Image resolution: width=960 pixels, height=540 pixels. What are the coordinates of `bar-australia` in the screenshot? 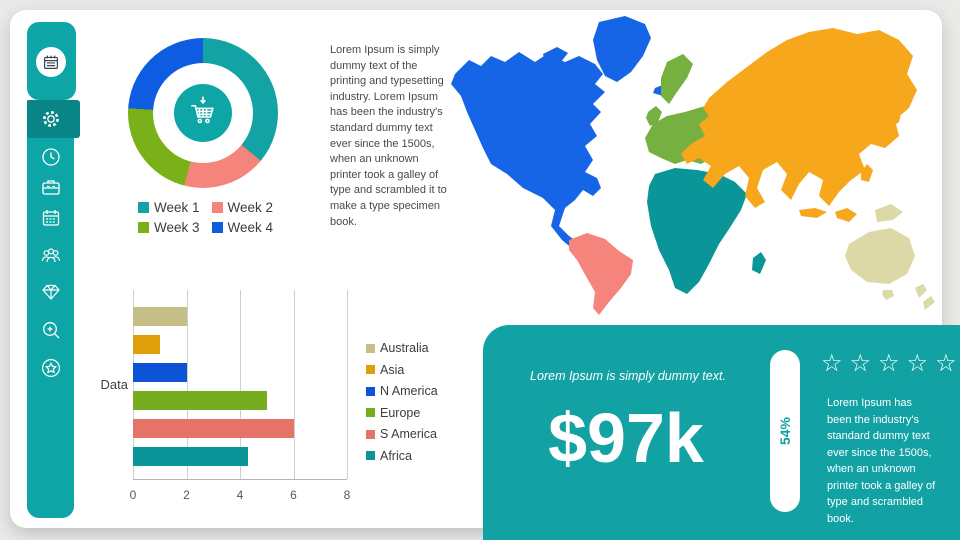 It's located at (160, 316).